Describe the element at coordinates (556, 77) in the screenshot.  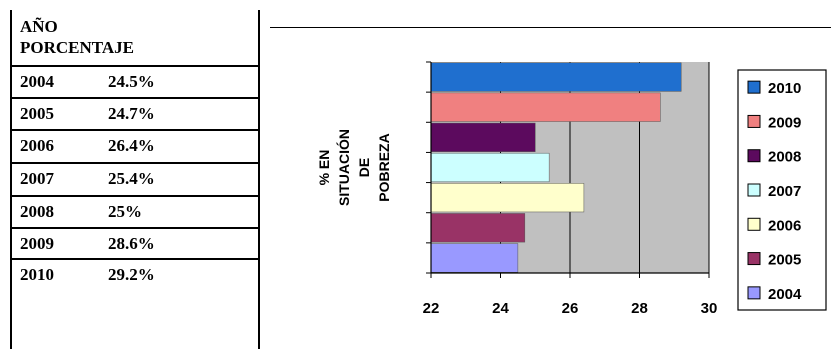
I see `bar-2010` at that location.